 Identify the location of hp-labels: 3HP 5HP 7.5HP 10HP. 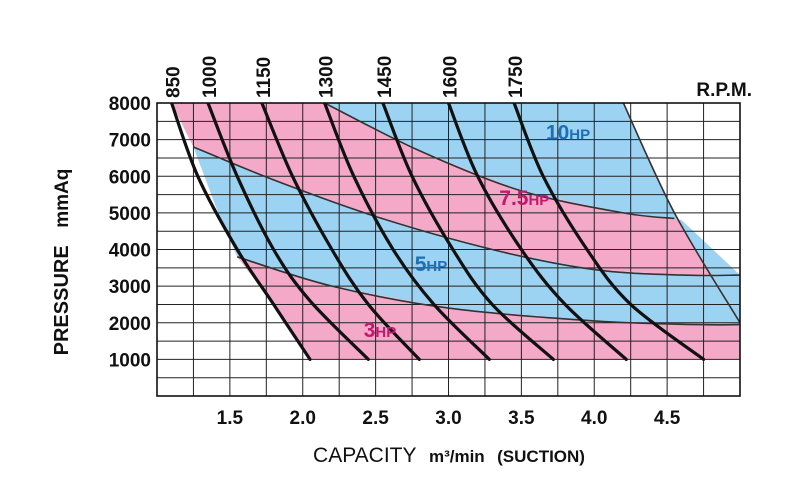
(477, 231).